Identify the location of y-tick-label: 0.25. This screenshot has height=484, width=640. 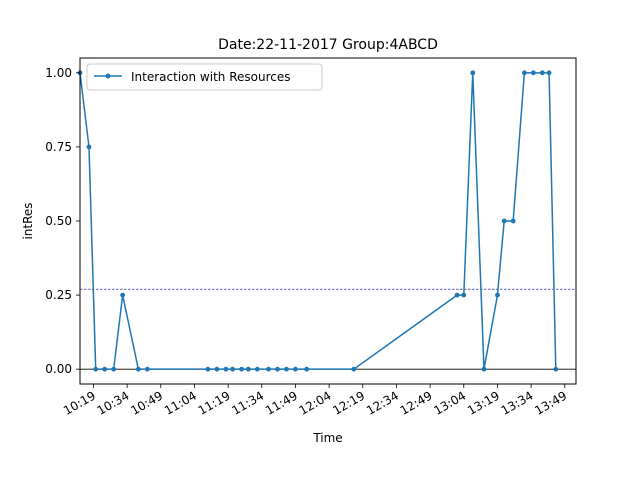
(58, 295).